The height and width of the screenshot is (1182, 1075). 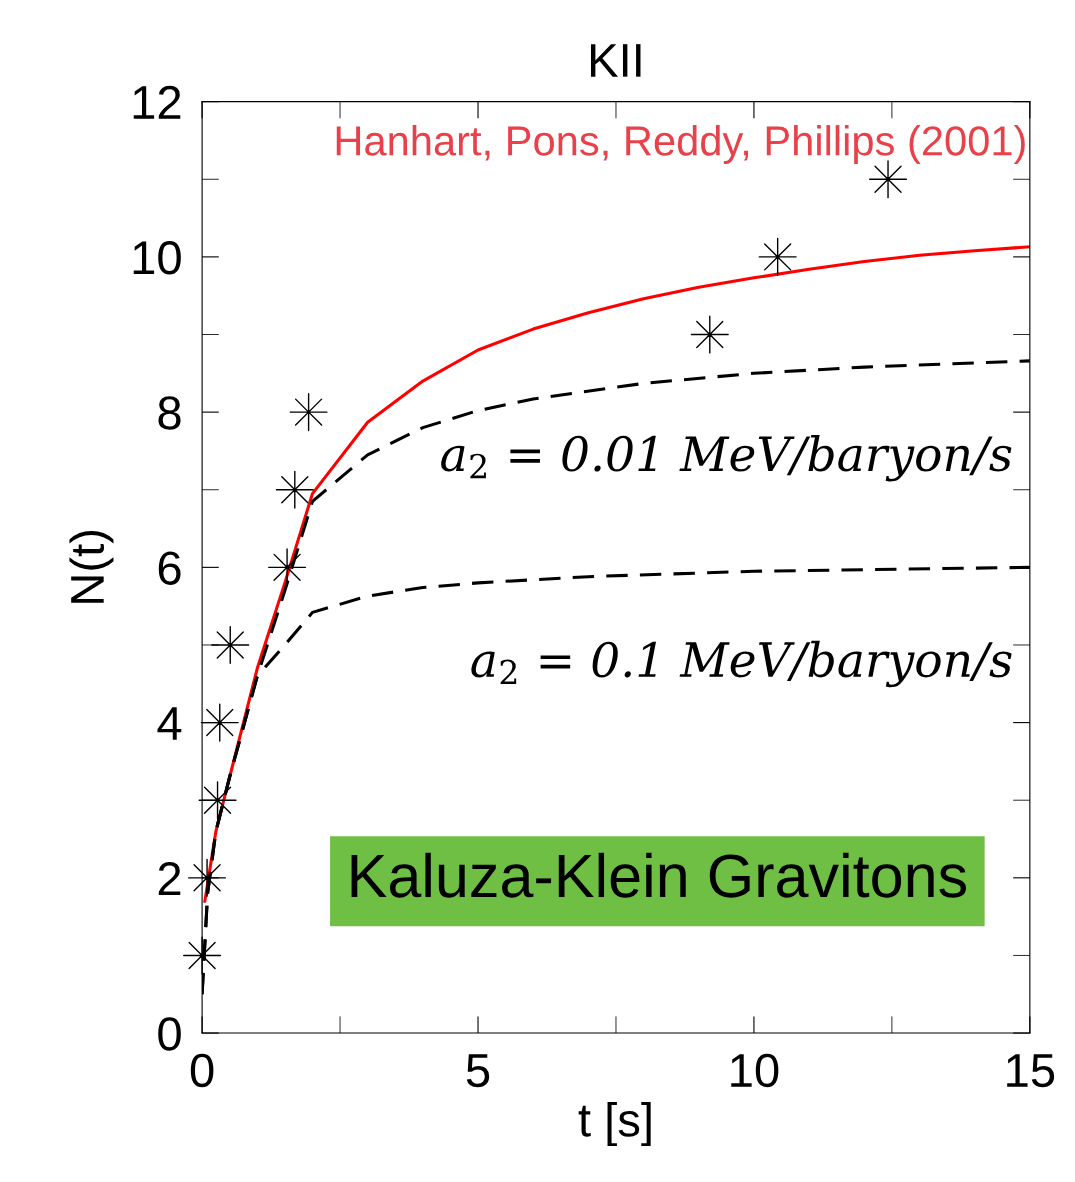 What do you see at coordinates (615, 60) in the screenshot?
I see `chart-title: KII` at bounding box center [615, 60].